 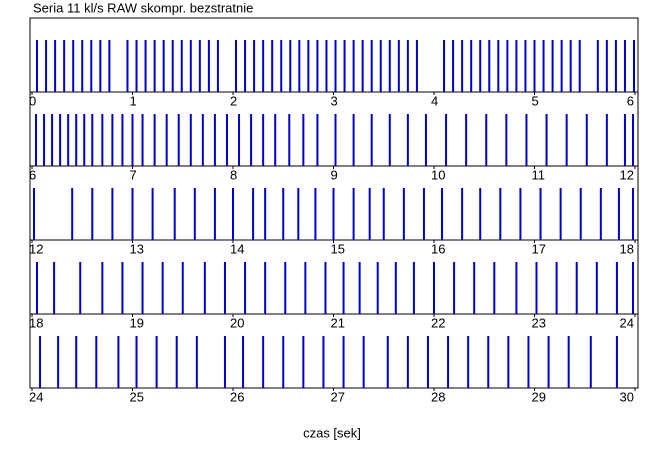 What do you see at coordinates (137, 396) in the screenshot?
I see `x-tick-label: 25` at bounding box center [137, 396].